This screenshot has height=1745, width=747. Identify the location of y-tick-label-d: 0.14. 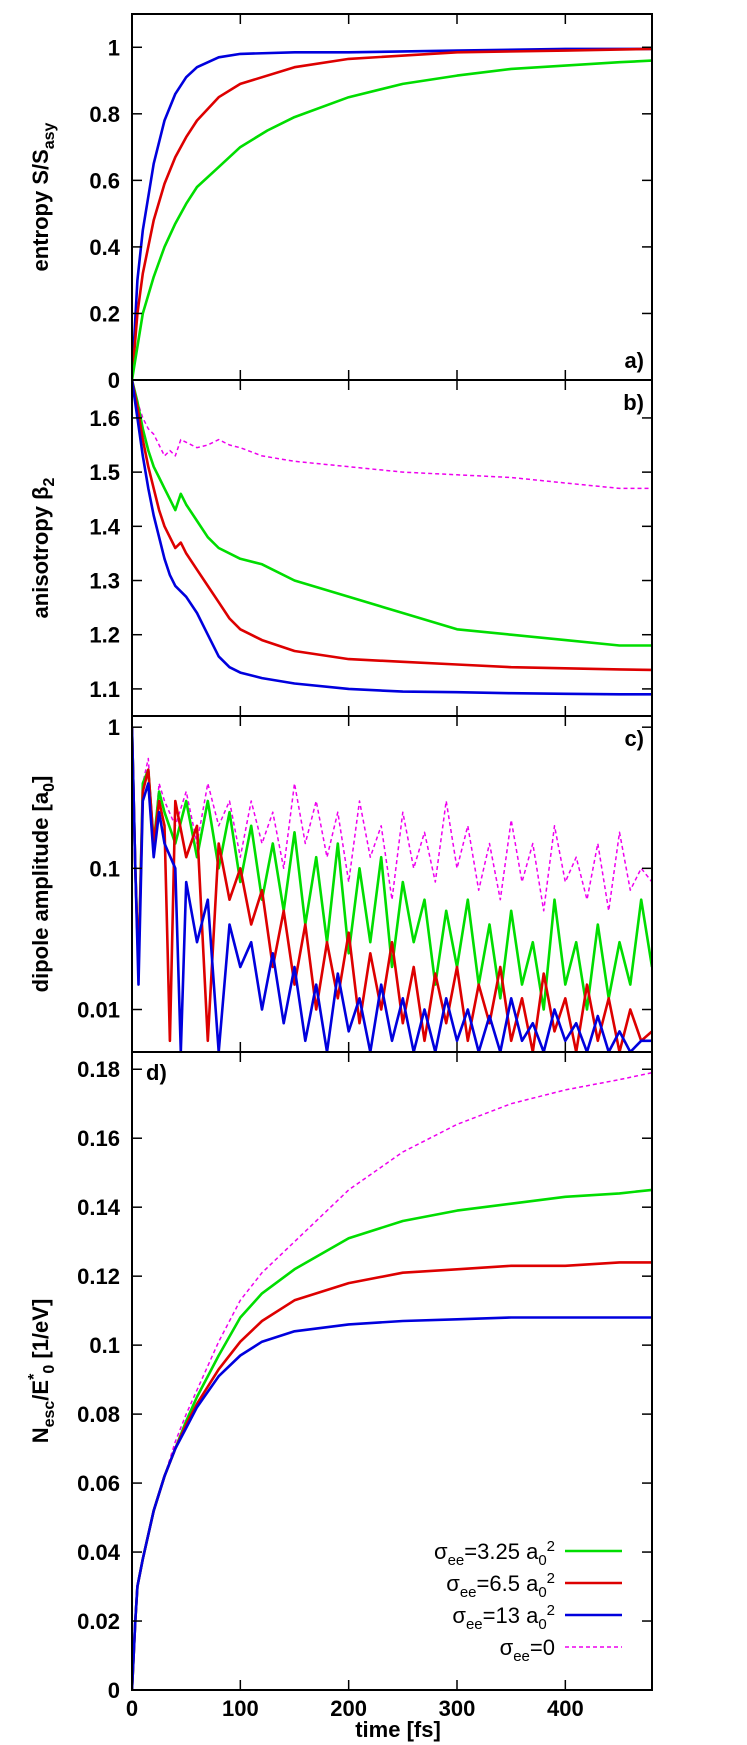
(99, 1207).